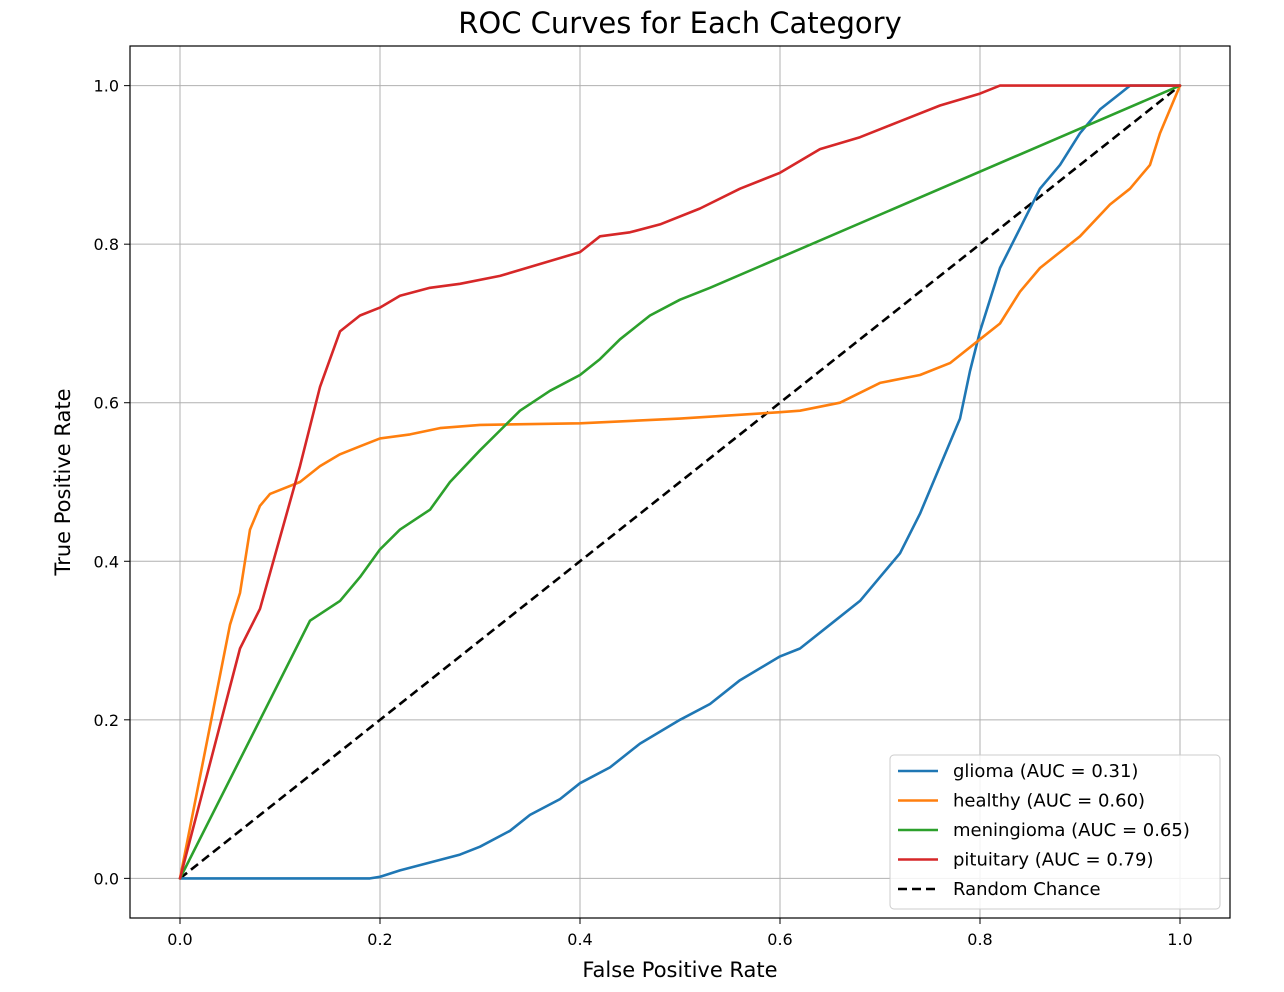 The width and height of the screenshot is (1284, 992). Describe the element at coordinates (63, 482) in the screenshot. I see `y-axis-label: True Positive Rate` at that location.